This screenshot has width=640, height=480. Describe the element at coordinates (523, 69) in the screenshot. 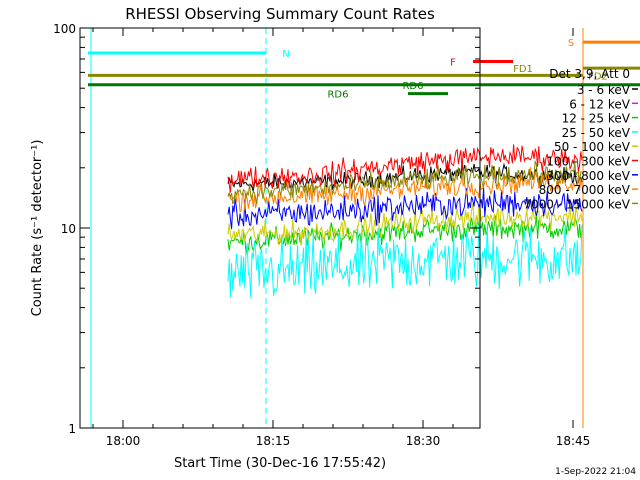

I see `flag-label: FD1` at that location.